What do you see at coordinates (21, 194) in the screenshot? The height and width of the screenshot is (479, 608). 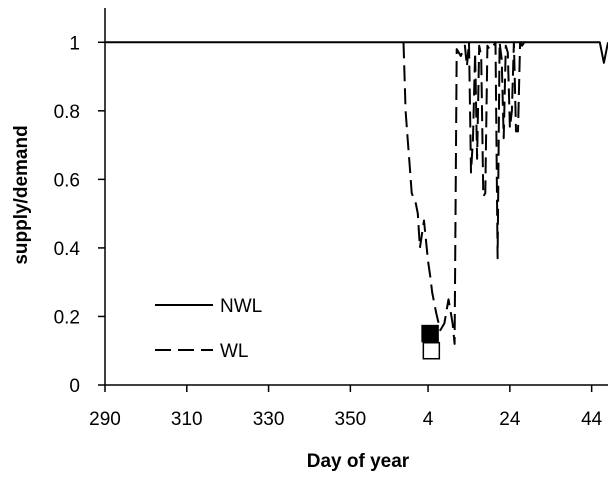 I see `y-axis-title: supply/demand` at bounding box center [21, 194].